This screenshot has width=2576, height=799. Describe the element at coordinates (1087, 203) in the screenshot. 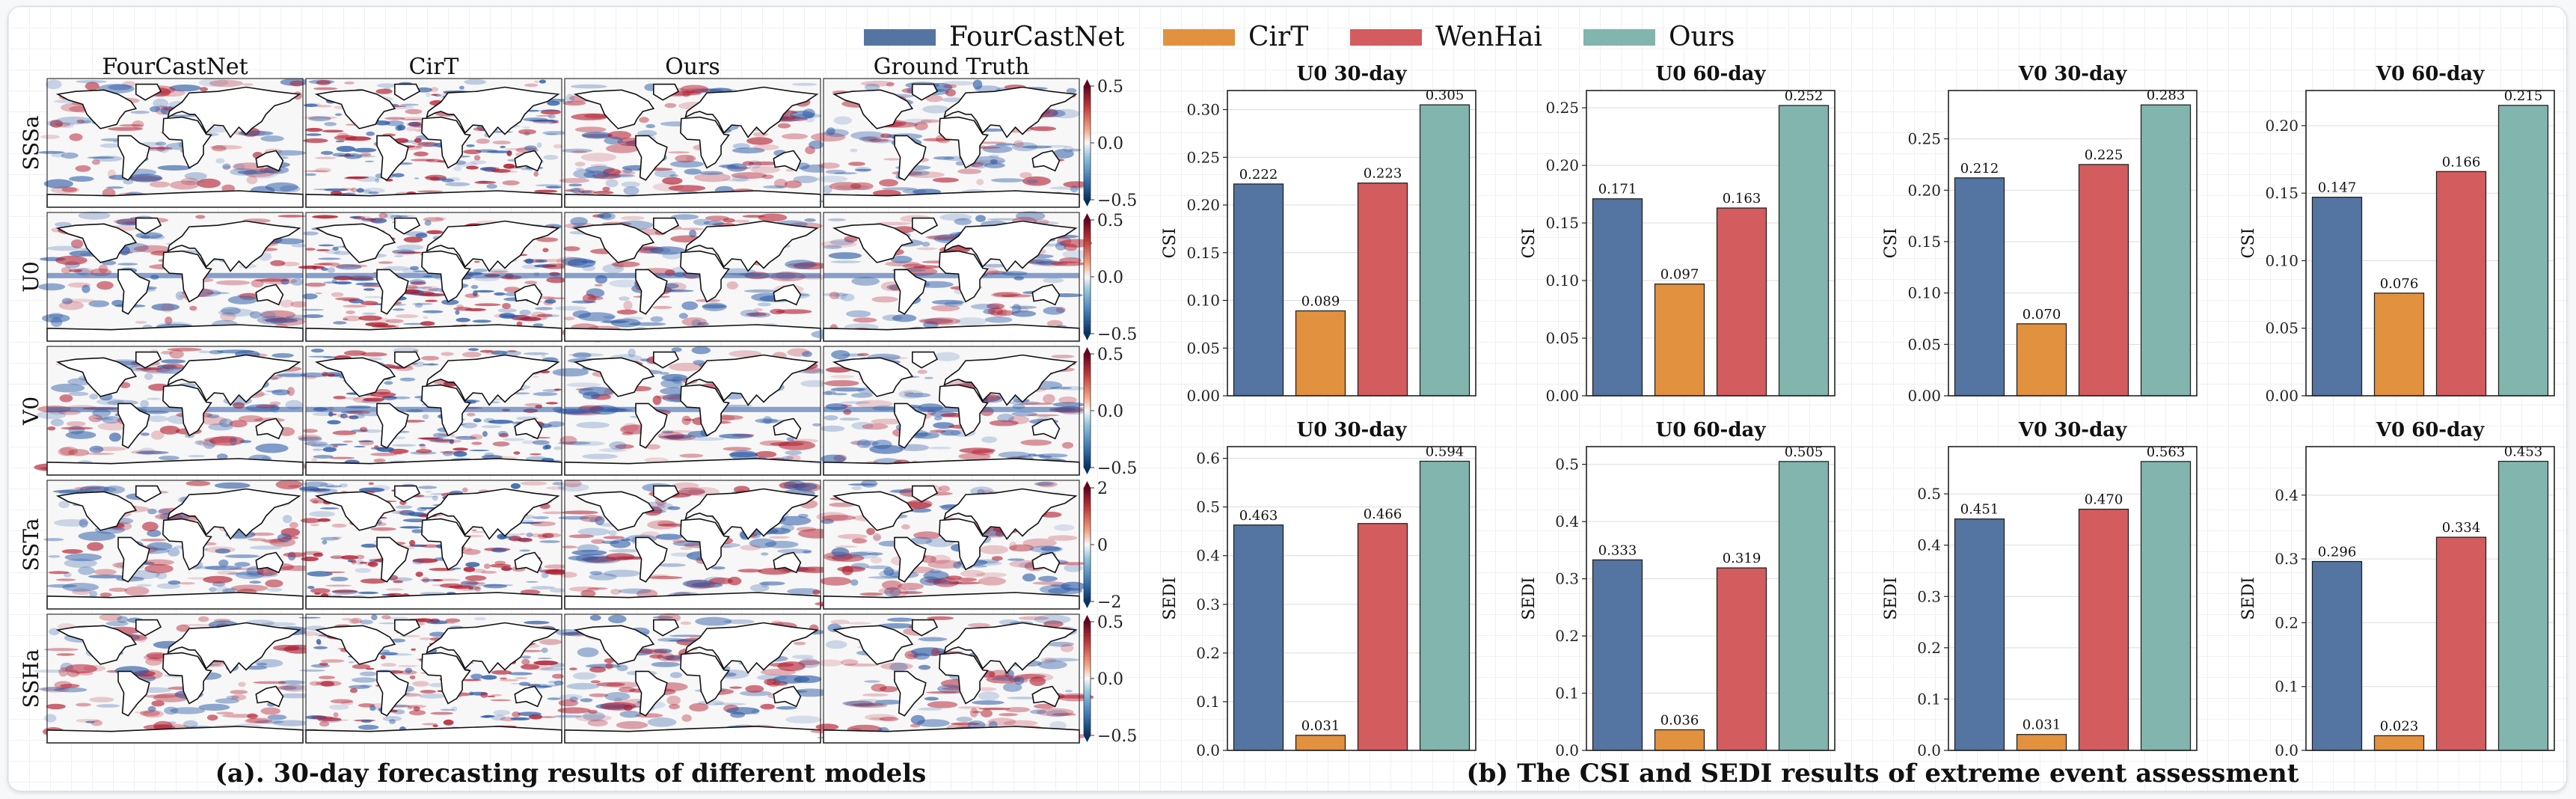

I see `colorbar-arrow-bottom` at that location.